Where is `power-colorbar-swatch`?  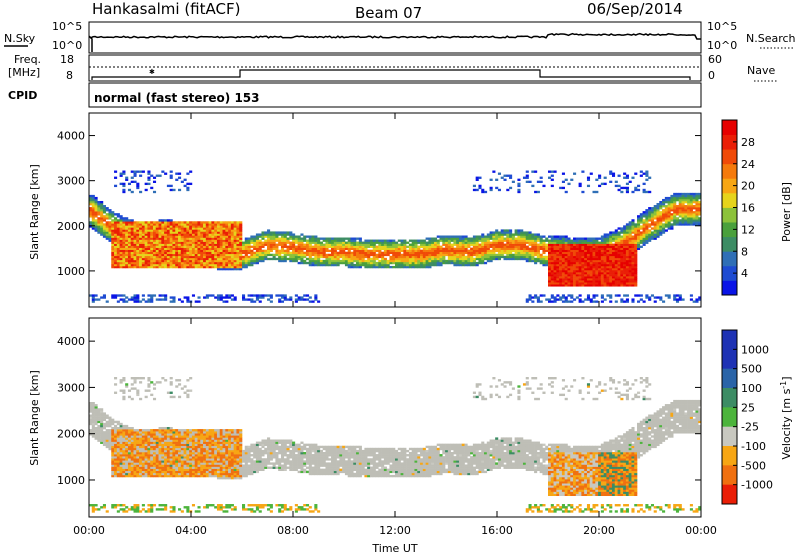
power-colorbar-swatch is located at coordinates (729, 230).